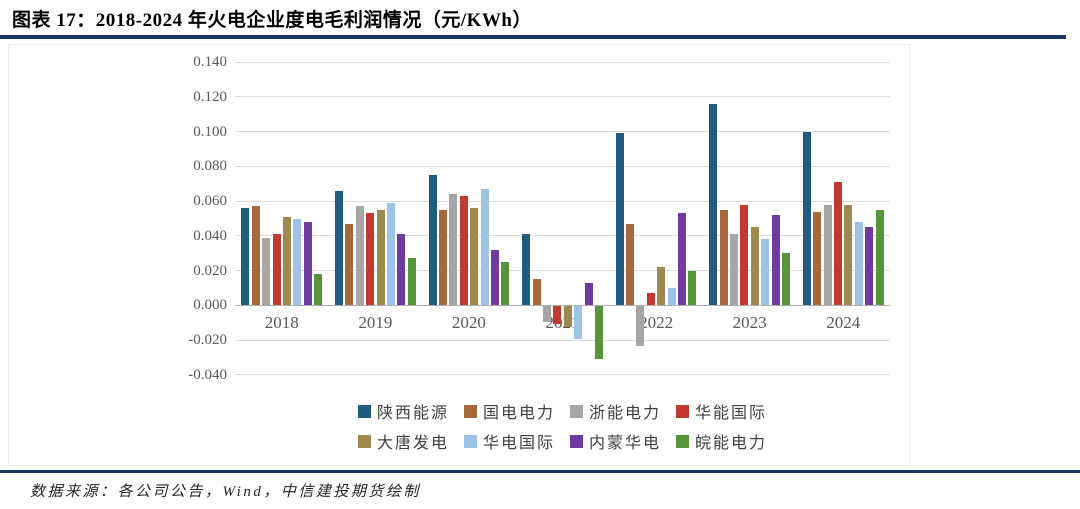 The image size is (1080, 509). What do you see at coordinates (412, 413) in the screenshot?
I see `legend-label: 陕西能源` at bounding box center [412, 413].